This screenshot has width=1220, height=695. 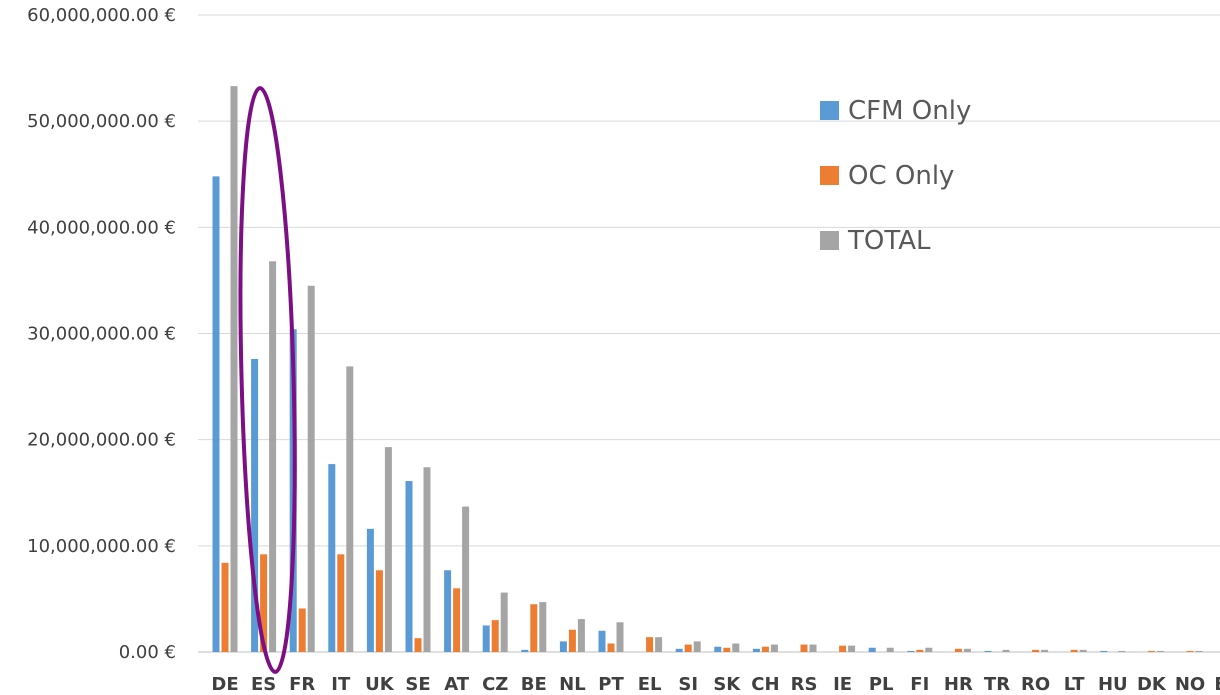 What do you see at coordinates (697, 646) in the screenshot?
I see `bar-si-total` at bounding box center [697, 646].